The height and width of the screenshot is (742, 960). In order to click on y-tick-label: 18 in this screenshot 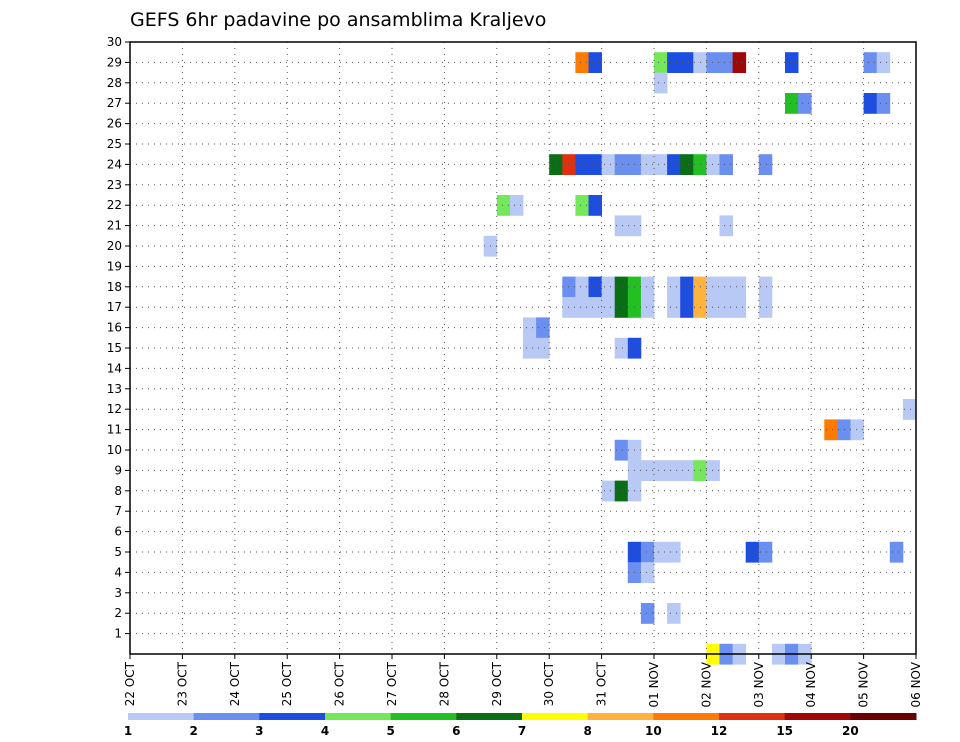, I will do `click(114, 287)`.